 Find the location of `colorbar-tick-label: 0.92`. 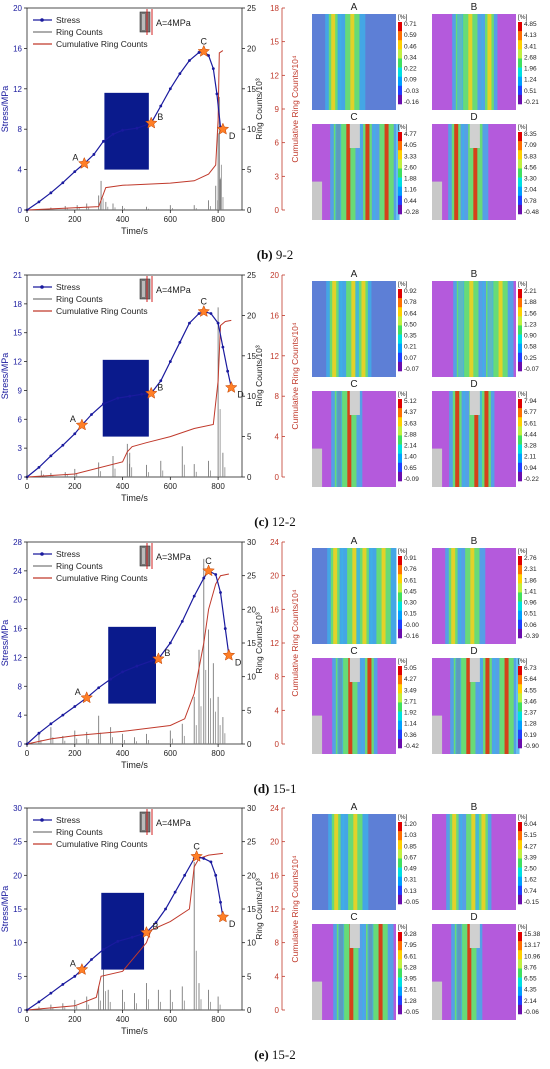

colorbar-tick-label: 0.92 is located at coordinates (410, 291).